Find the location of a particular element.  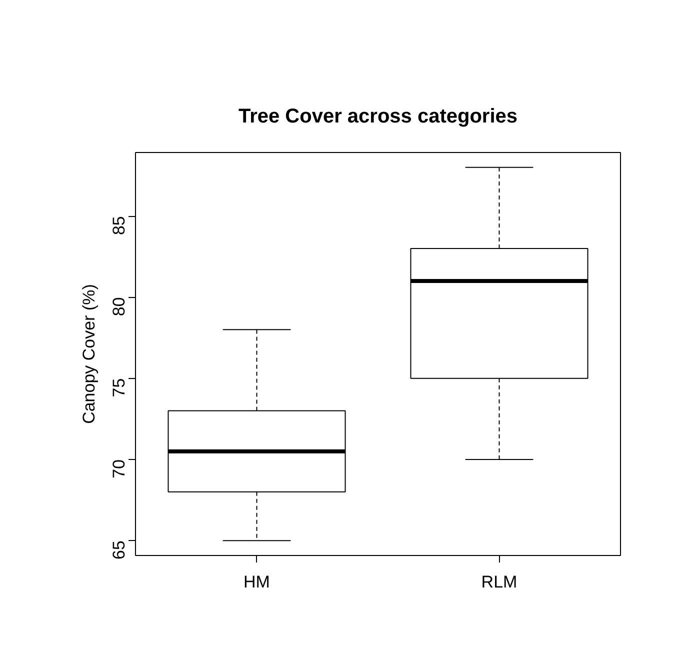

chart-title: Tree Cover across categories is located at coordinates (378, 117).